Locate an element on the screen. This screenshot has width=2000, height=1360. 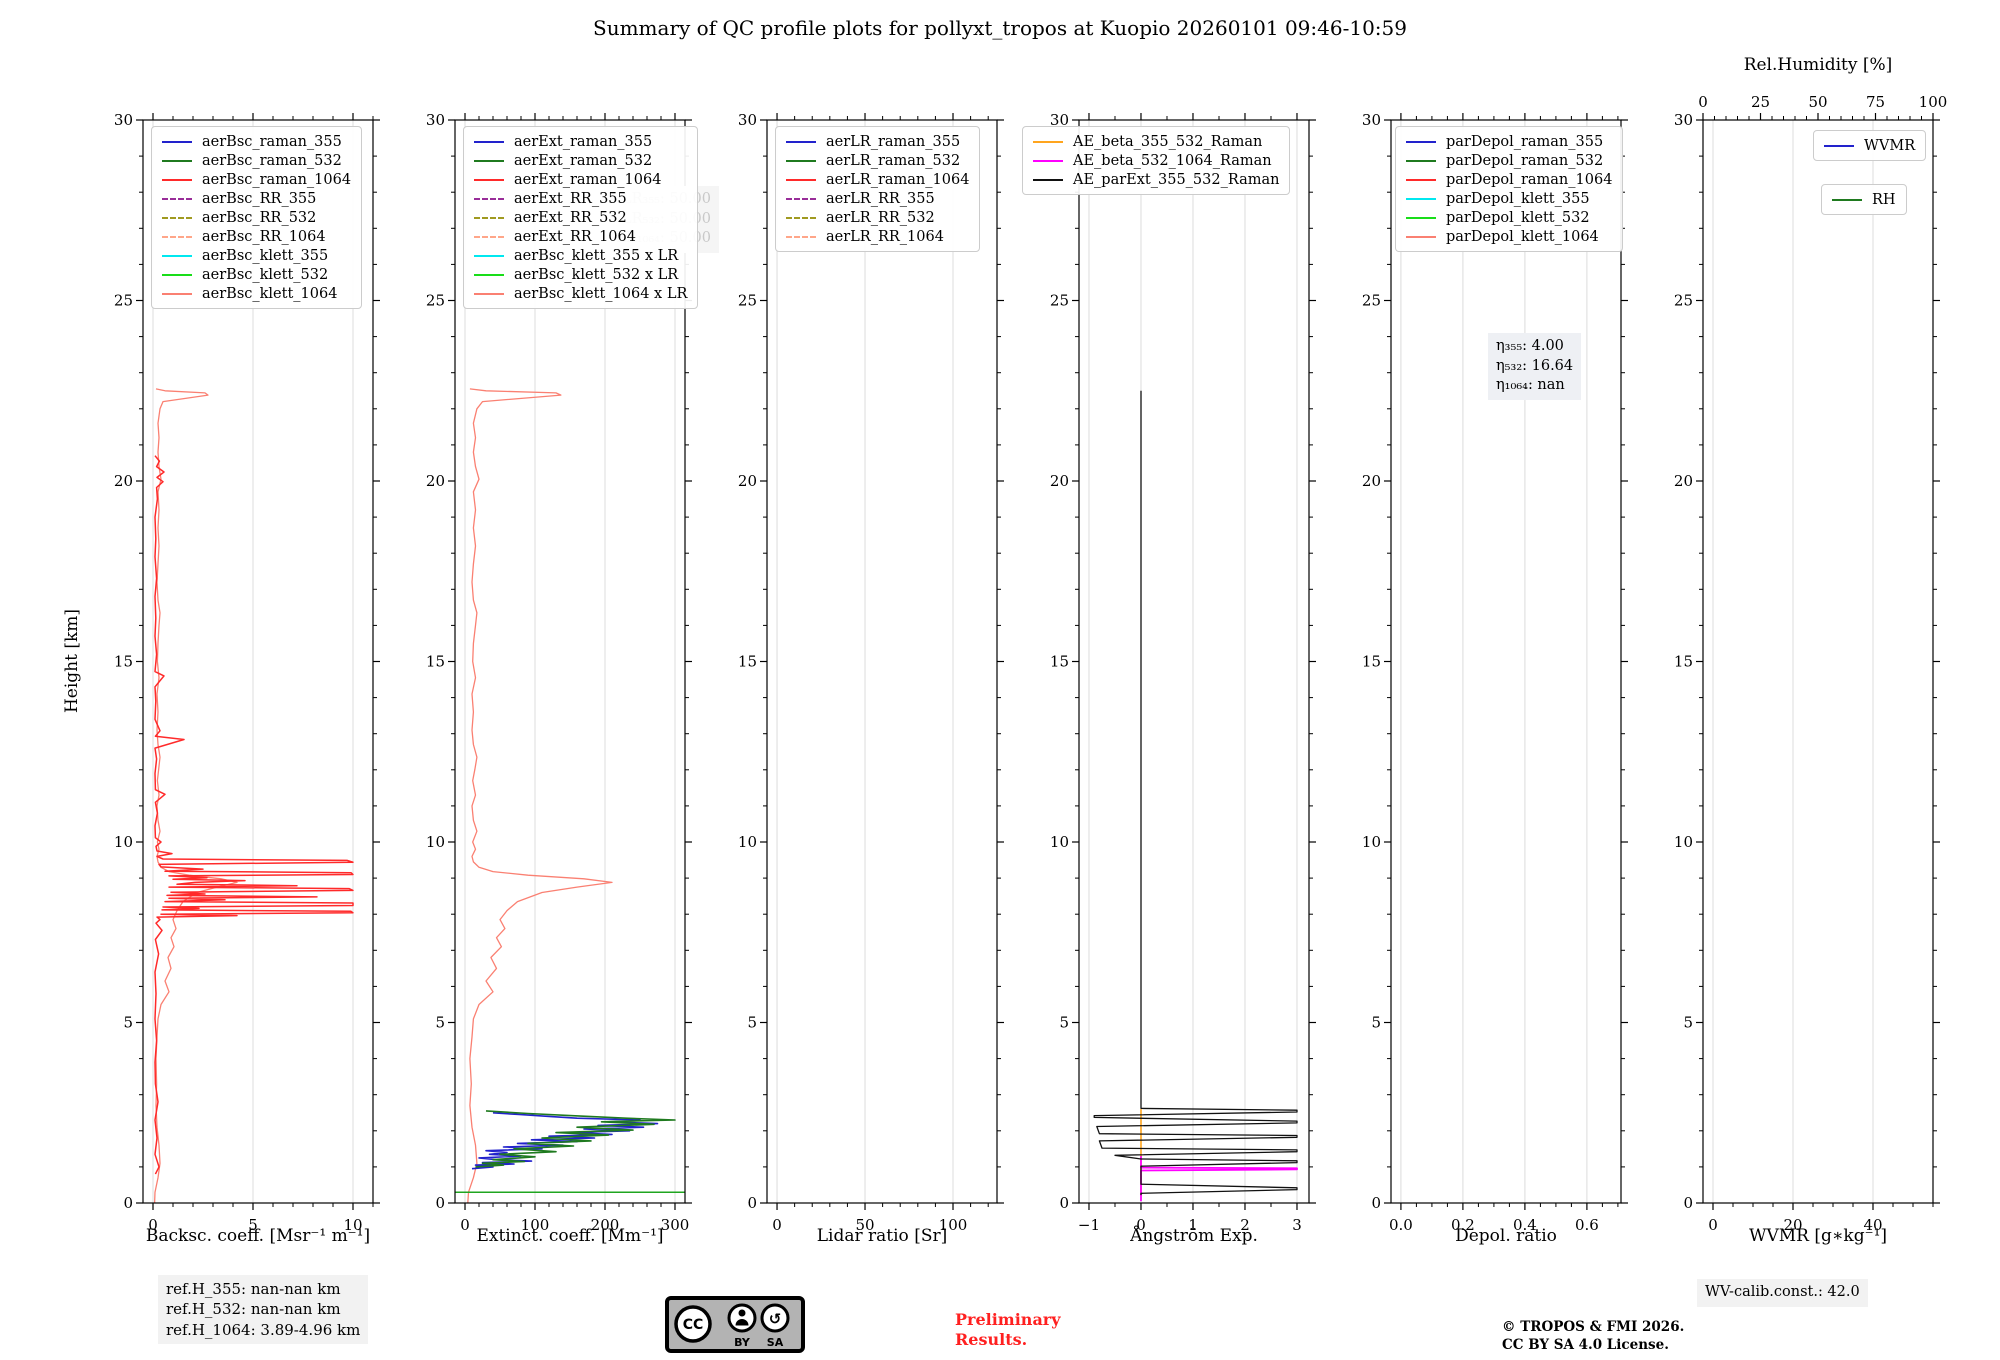
xtick-label: 5 is located at coordinates (253, 1225).